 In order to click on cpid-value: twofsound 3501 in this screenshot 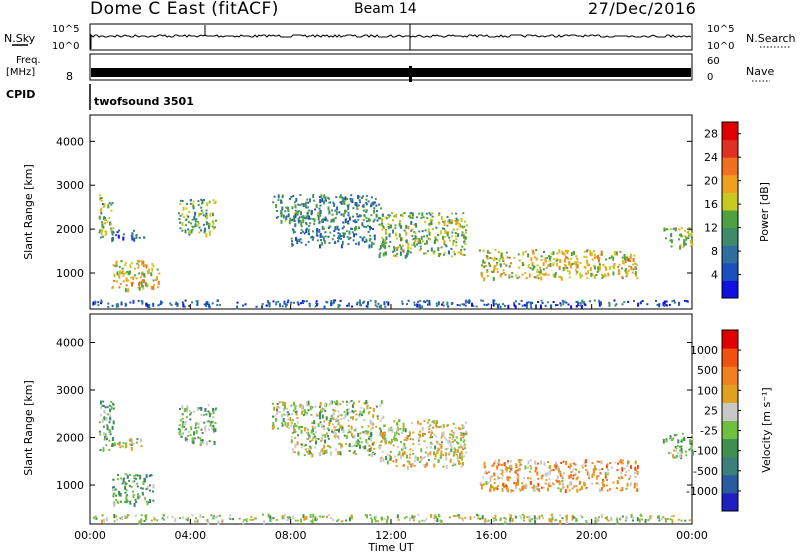, I will do `click(144, 101)`.